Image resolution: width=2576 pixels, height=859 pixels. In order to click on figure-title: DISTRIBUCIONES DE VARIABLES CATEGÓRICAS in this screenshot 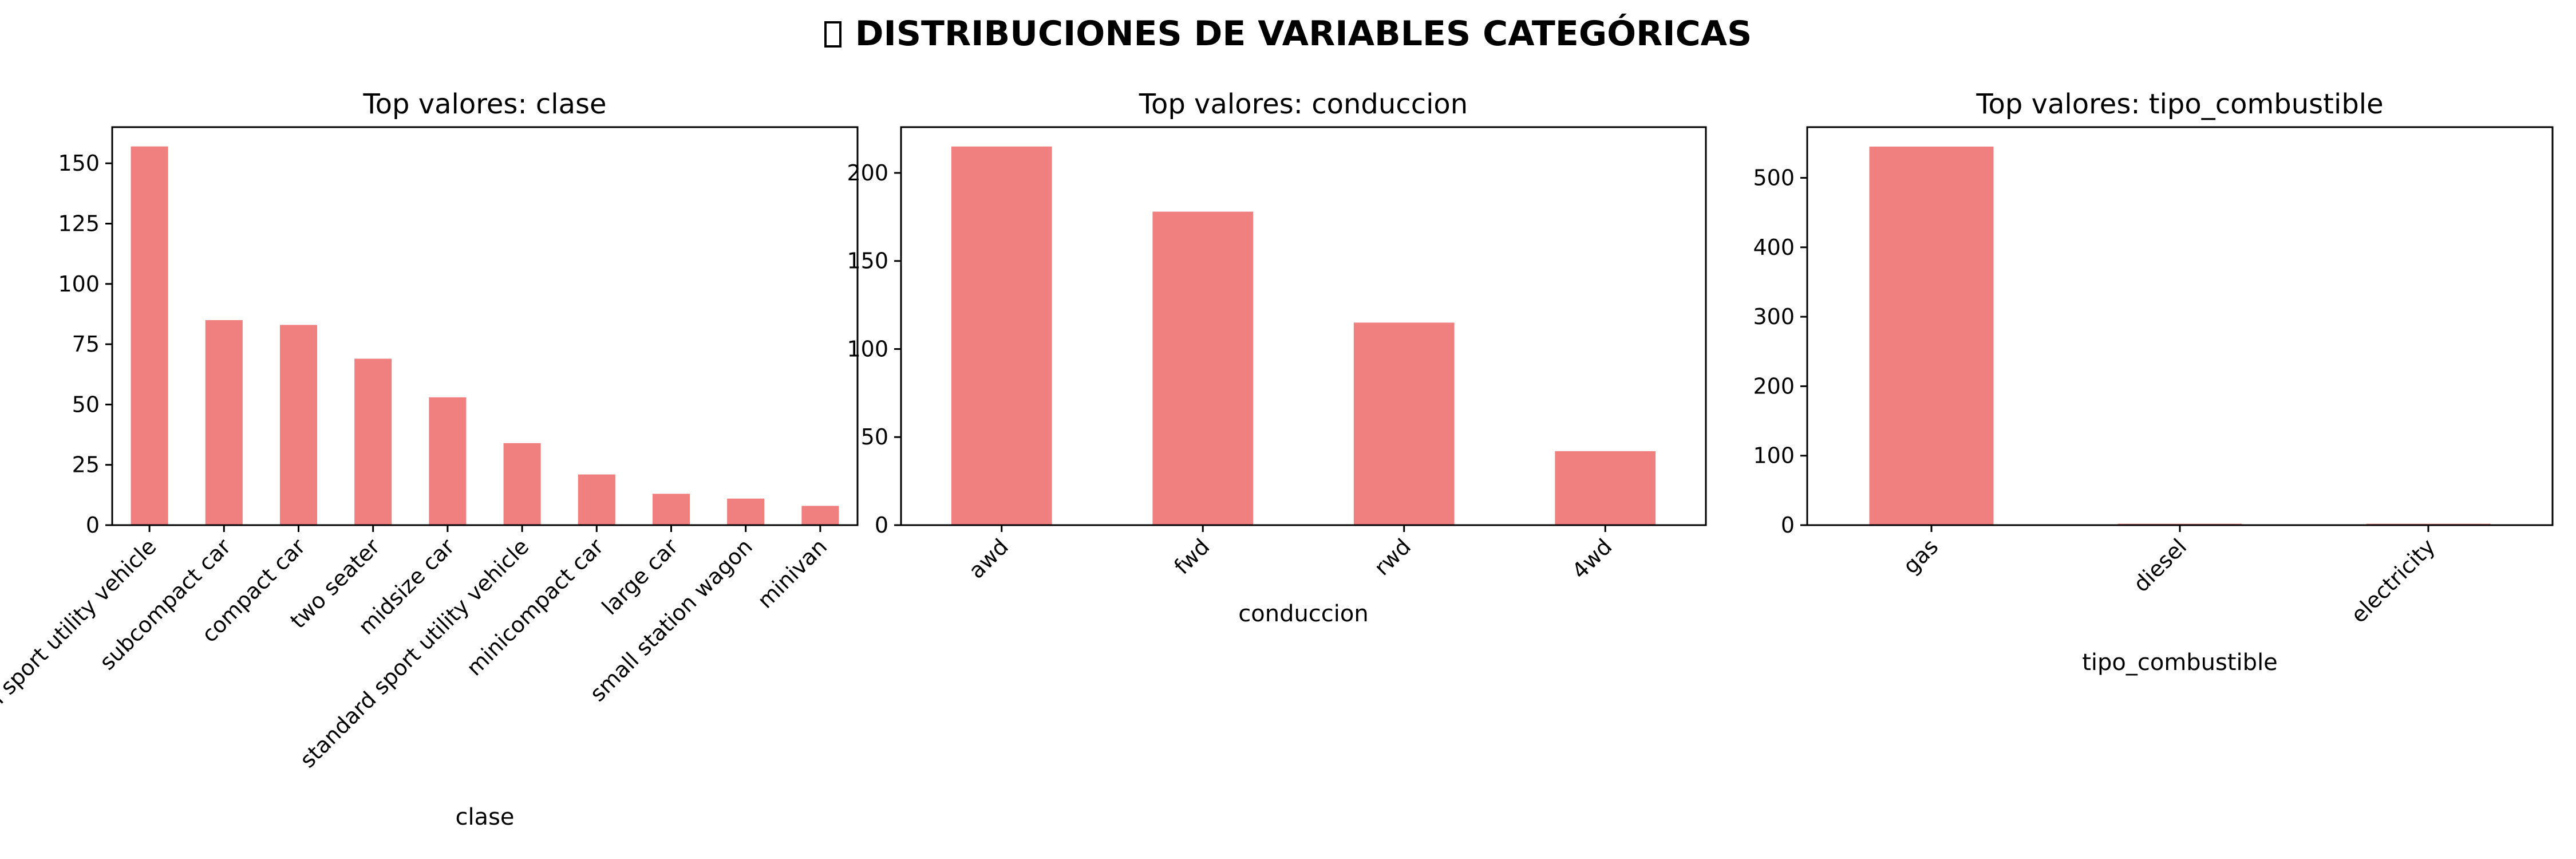, I will do `click(1288, 34)`.